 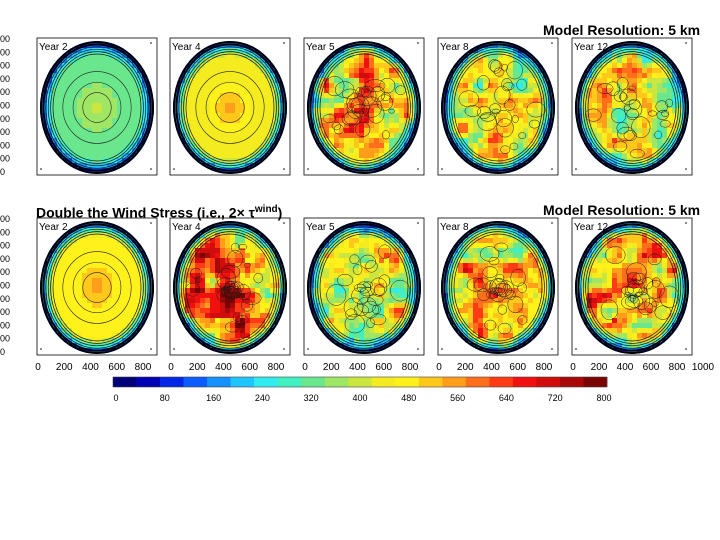 What do you see at coordinates (632, 287) in the screenshot?
I see `field` at bounding box center [632, 287].